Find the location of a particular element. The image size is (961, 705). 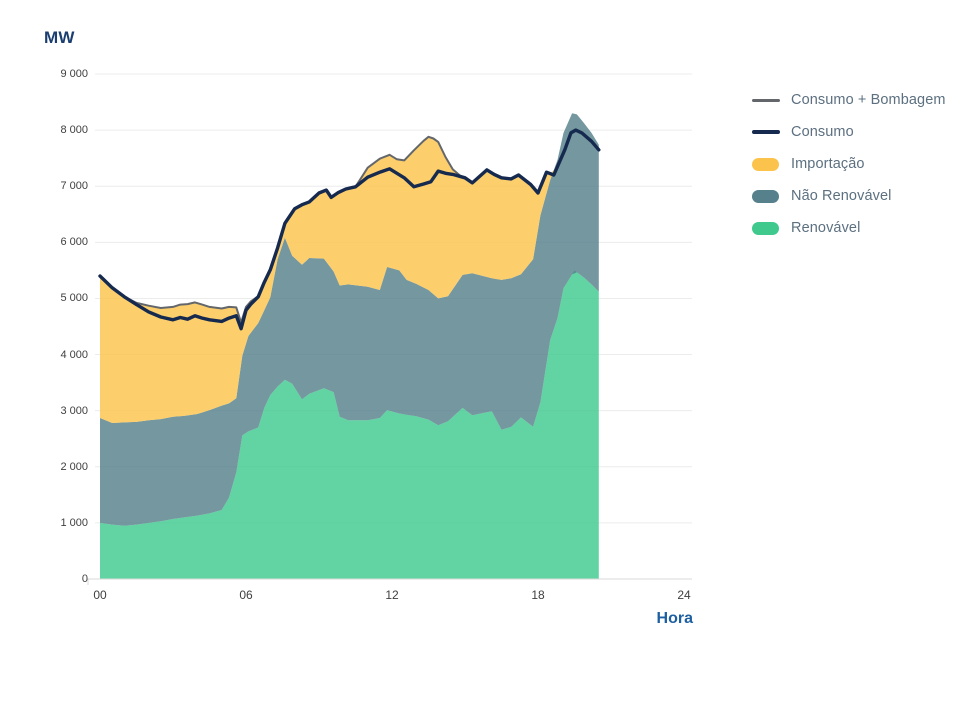

legend-item-renovavel: Renovável is located at coordinates (856, 228).